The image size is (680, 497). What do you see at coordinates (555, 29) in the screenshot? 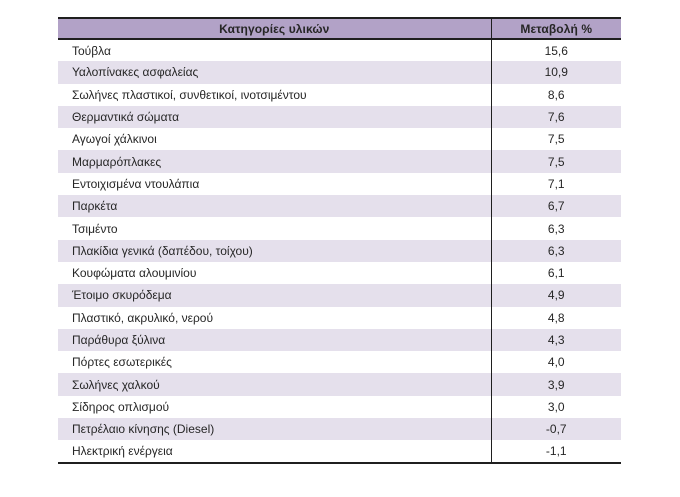
I see `column-header-change: Μεταβολή %` at bounding box center [555, 29].